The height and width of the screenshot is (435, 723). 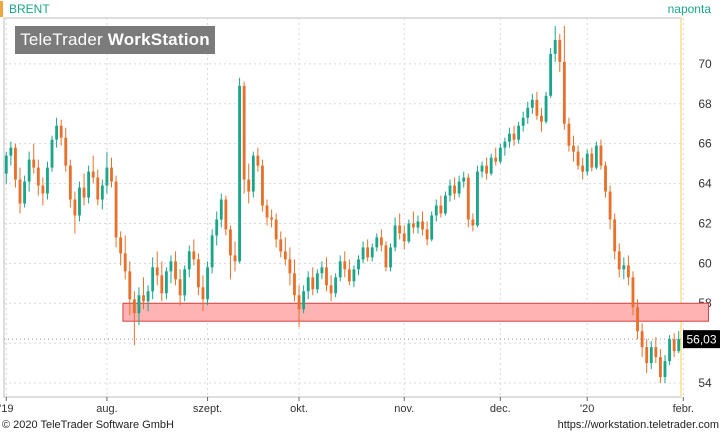 I want to click on last-price-label: 56,03, so click(x=701, y=340).